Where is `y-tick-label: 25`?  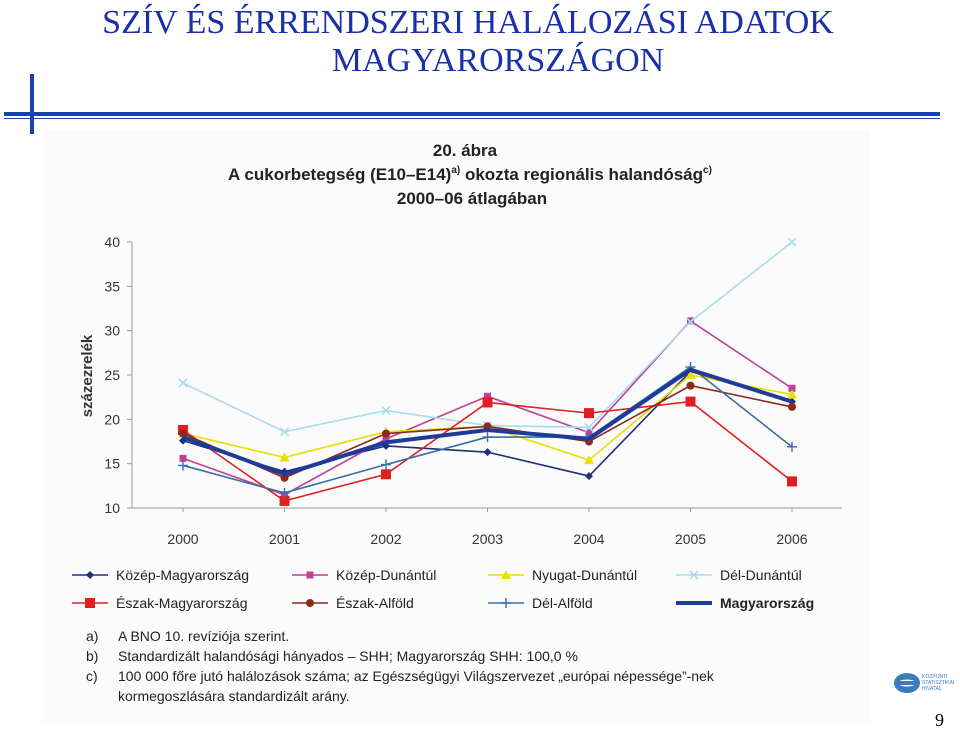 y-tick-label: 25 is located at coordinates (112, 375).